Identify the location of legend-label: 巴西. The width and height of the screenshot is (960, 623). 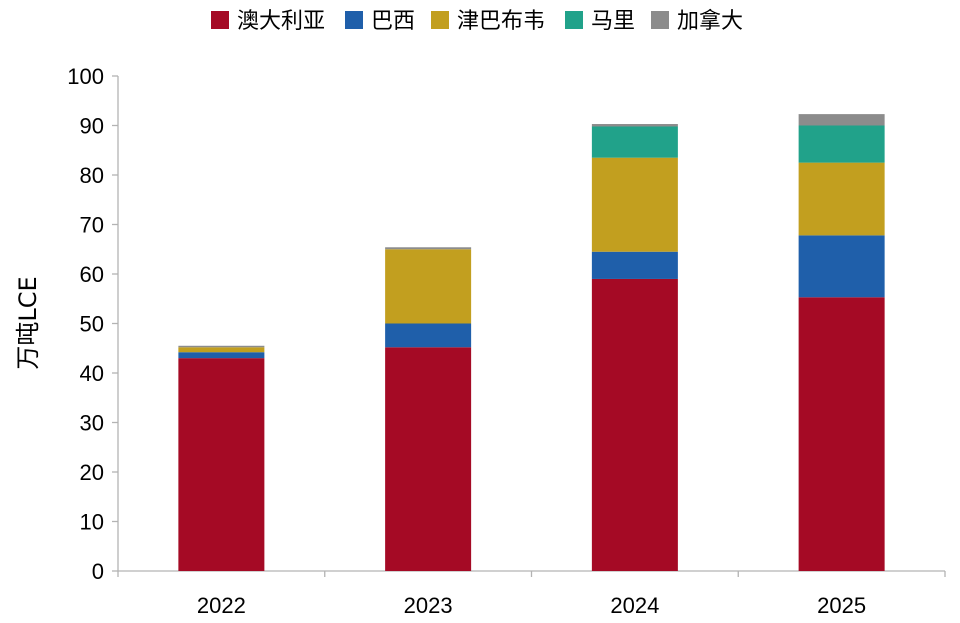
(393, 21).